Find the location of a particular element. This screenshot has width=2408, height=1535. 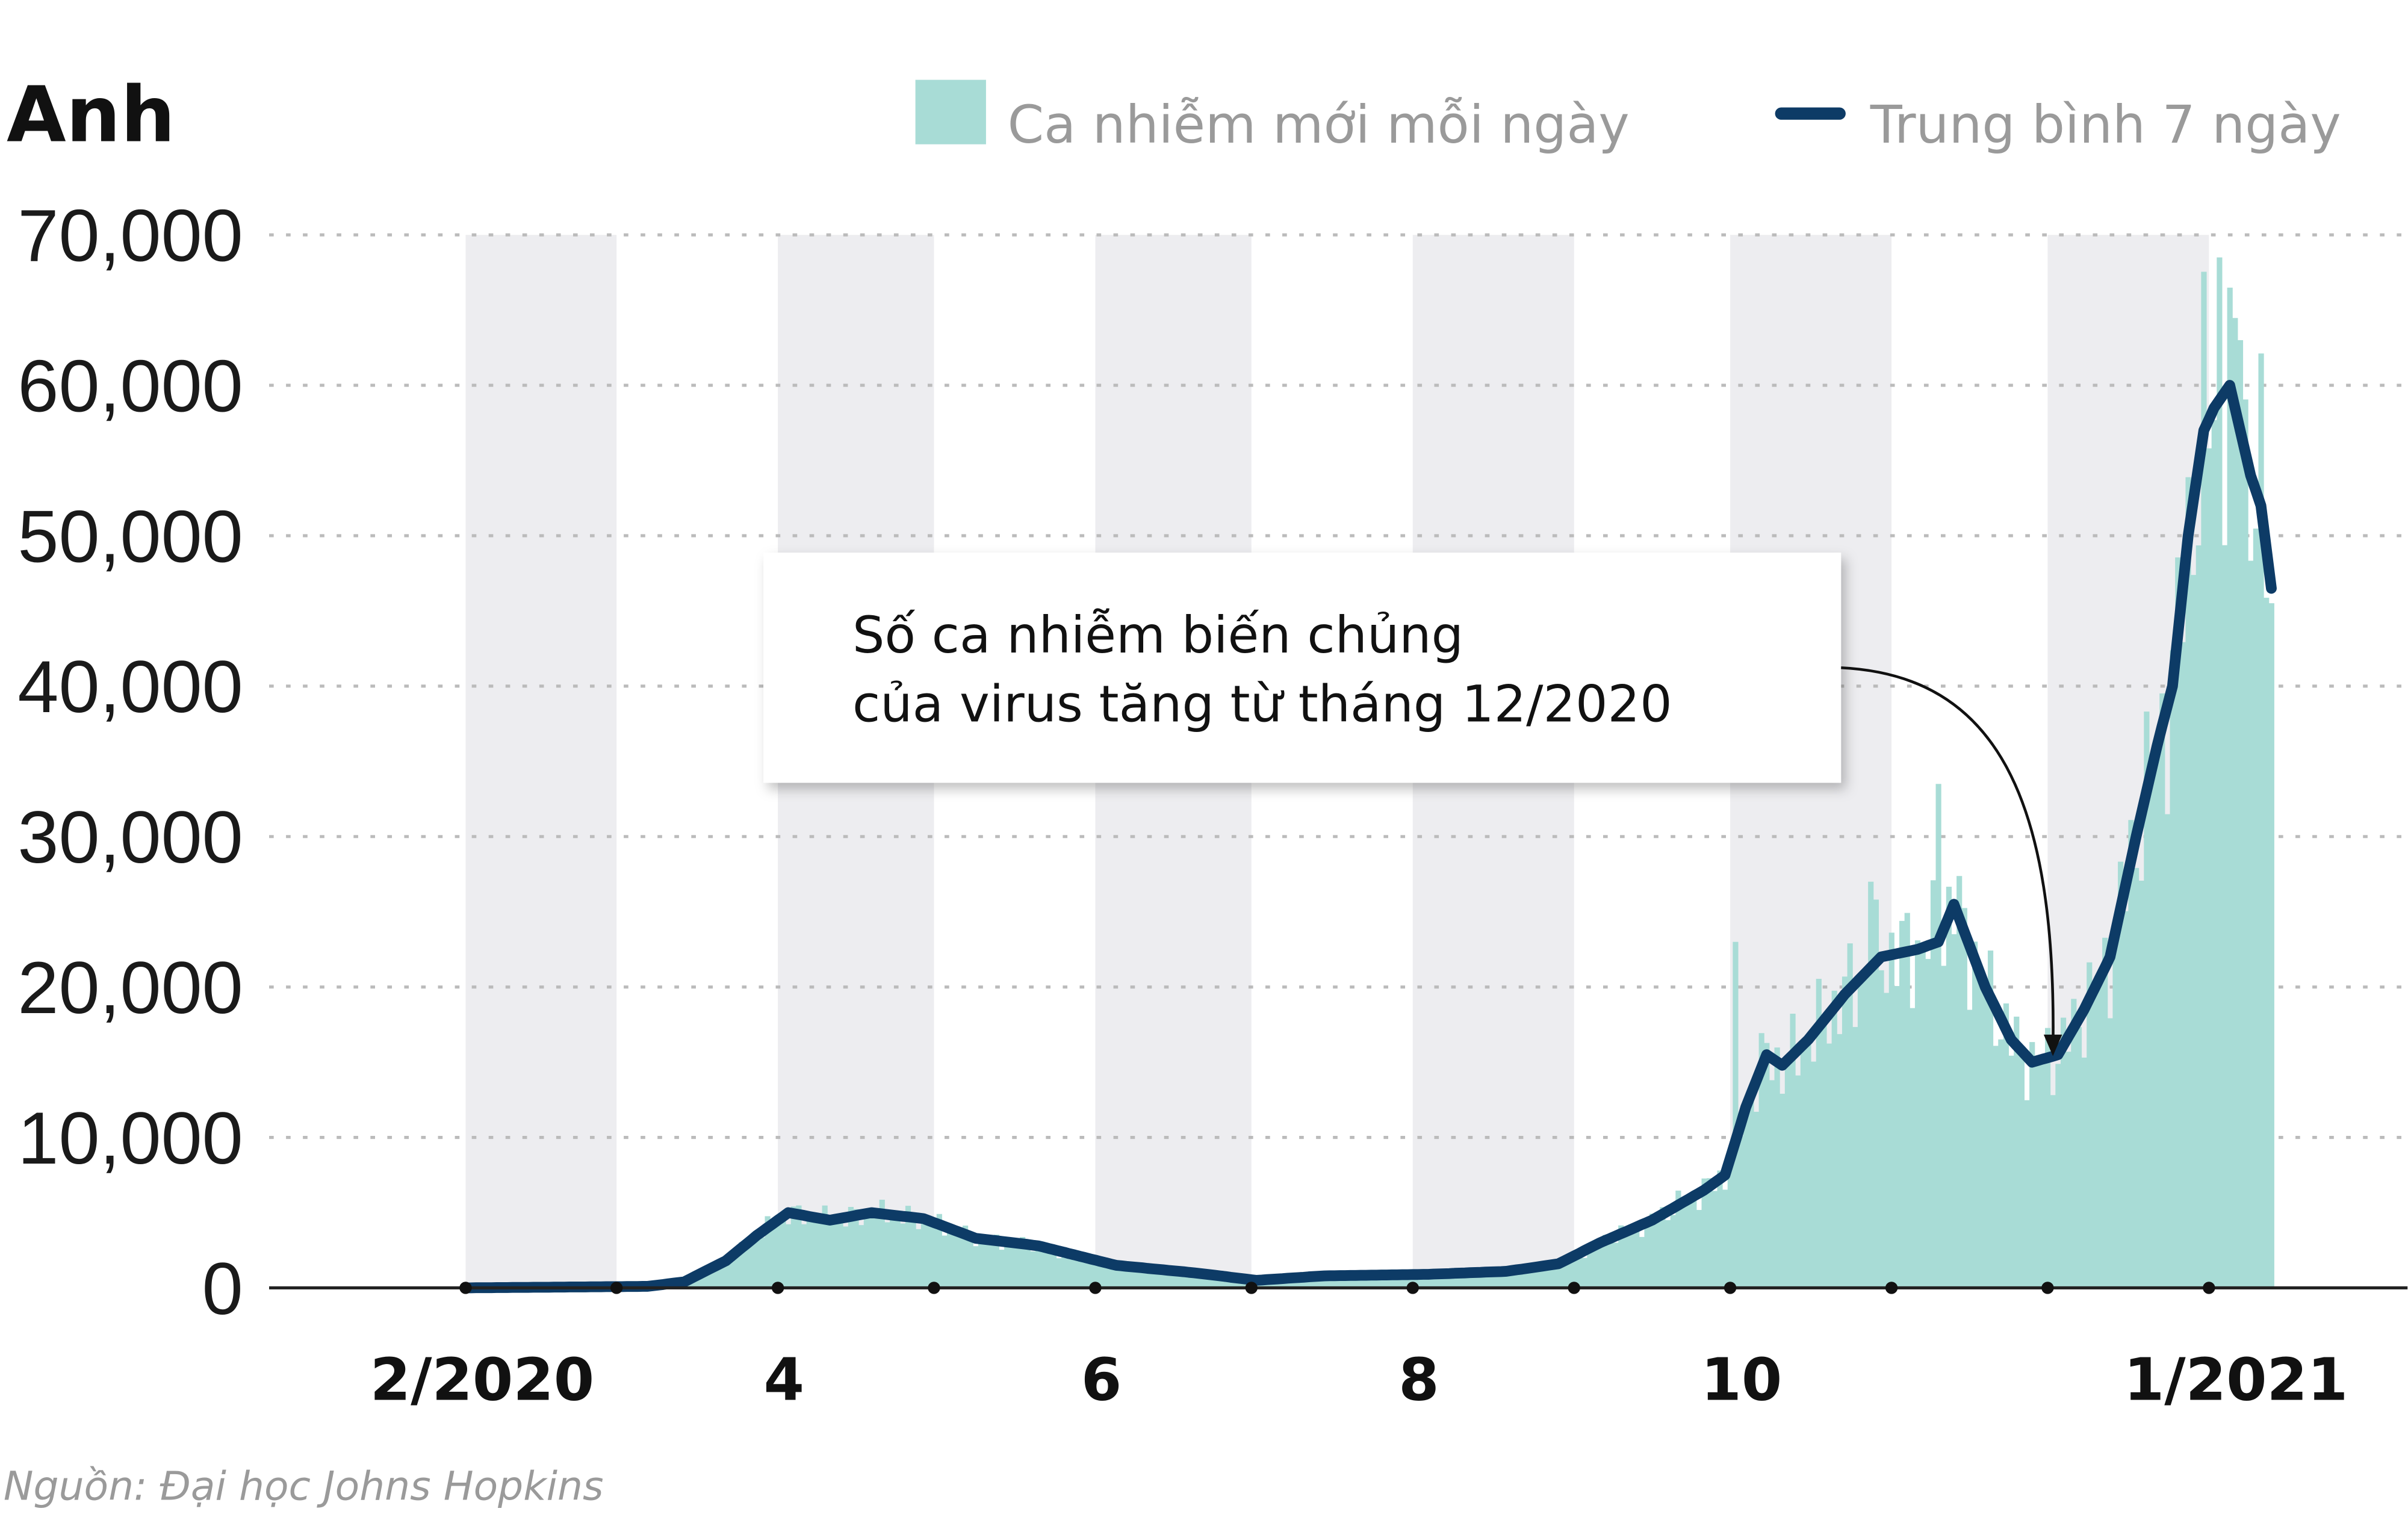

x-tick-label: 8 is located at coordinates (1418, 1380).